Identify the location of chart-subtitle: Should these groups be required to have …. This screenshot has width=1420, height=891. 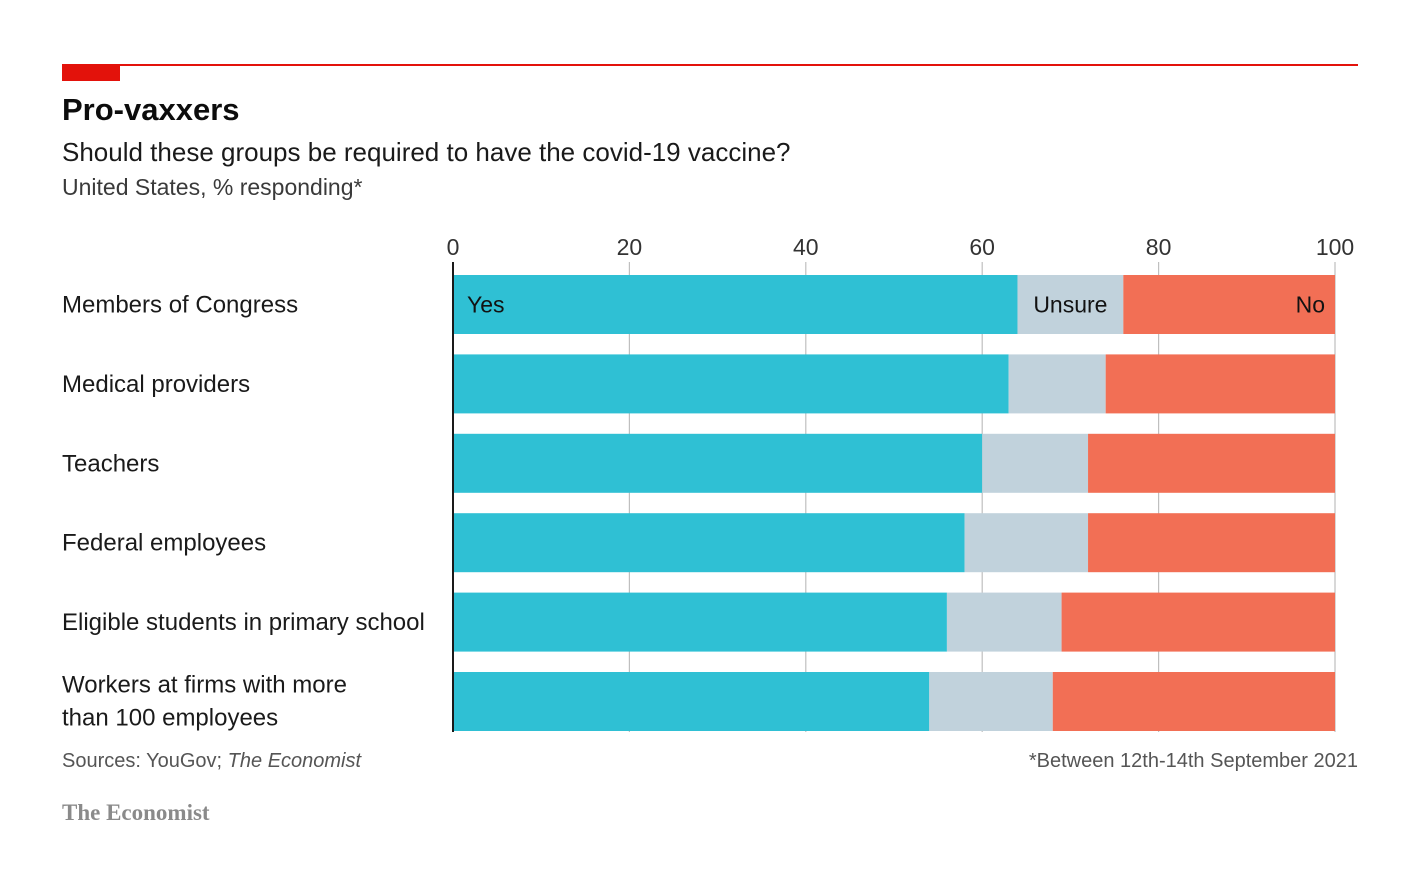
(426, 152).